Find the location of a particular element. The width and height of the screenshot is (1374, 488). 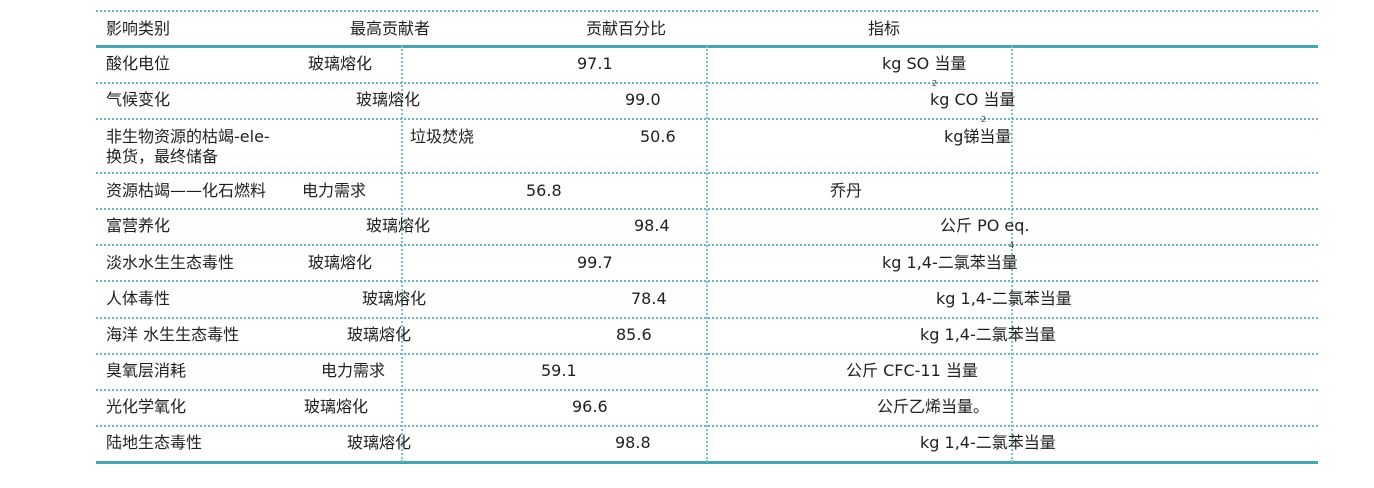

row-percent: 78.4 is located at coordinates (649, 298).